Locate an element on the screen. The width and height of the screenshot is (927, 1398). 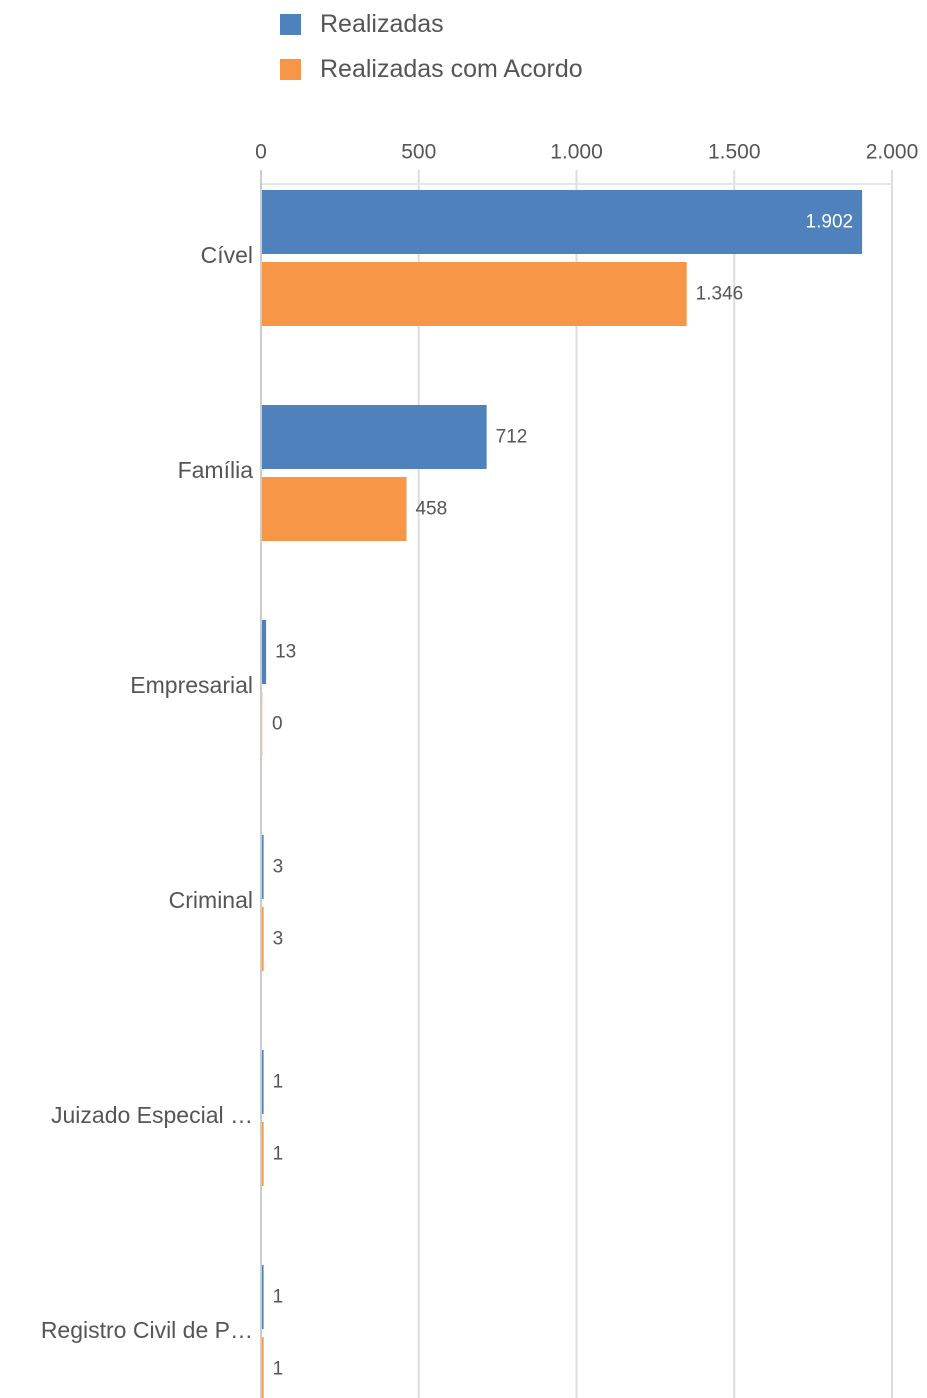
x-tick-label: 0 is located at coordinates (261, 152).